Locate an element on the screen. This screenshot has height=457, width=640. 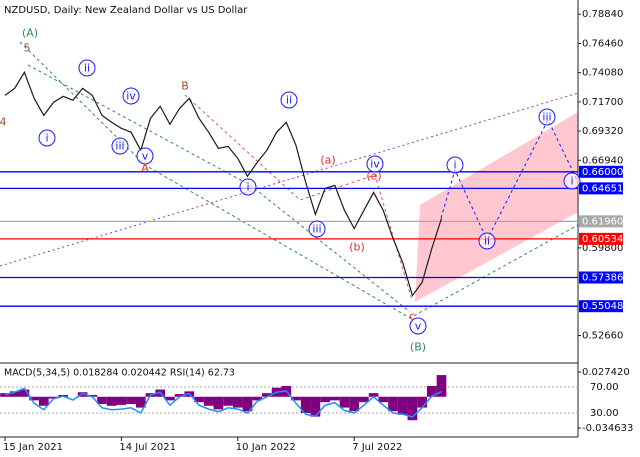
x-tick-label: 7 Jul 2022 is located at coordinates (377, 447).